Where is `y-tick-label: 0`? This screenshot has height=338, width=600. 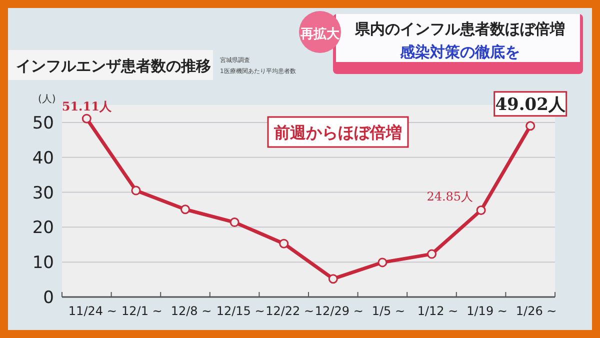 y-tick-label: 0 is located at coordinates (48, 298).